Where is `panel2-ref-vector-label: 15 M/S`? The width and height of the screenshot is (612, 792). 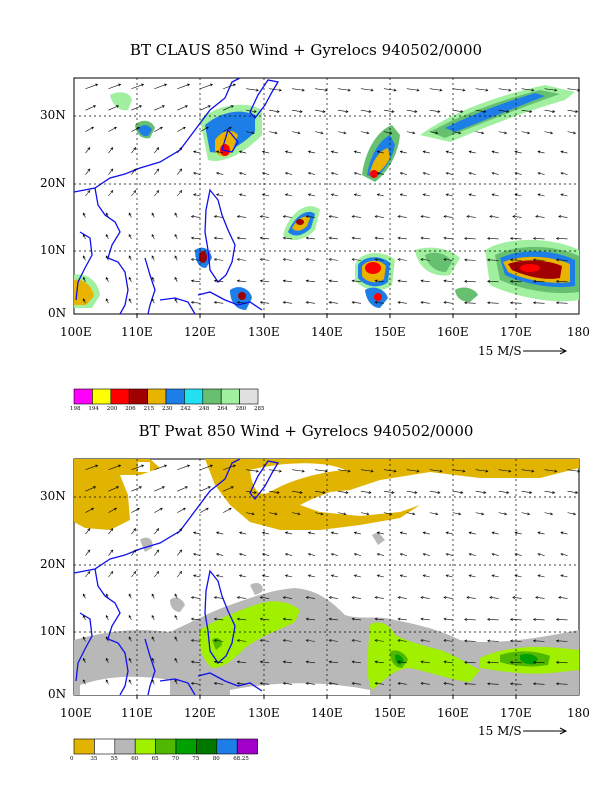 panel2-ref-vector-label: 15 M/S is located at coordinates (500, 731).